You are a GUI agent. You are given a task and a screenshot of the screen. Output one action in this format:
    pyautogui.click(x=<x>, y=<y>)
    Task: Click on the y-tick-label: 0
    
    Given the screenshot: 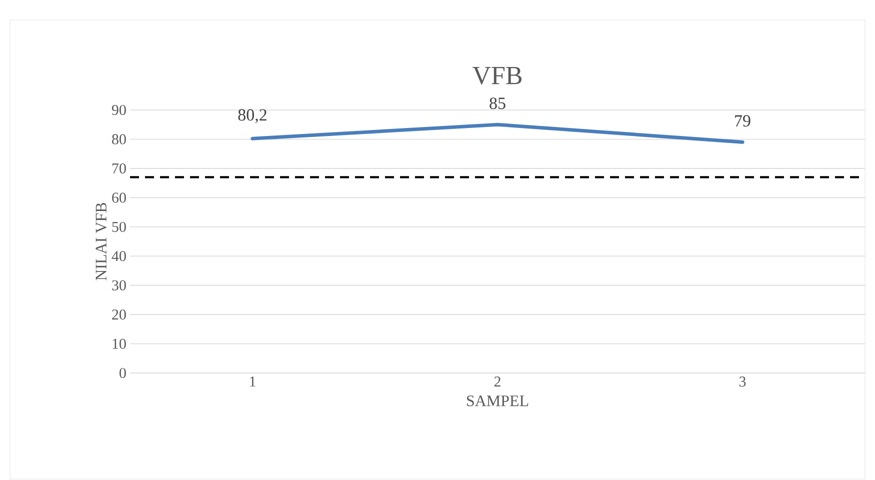 What is the action you would take?
    pyautogui.click(x=123, y=373)
    